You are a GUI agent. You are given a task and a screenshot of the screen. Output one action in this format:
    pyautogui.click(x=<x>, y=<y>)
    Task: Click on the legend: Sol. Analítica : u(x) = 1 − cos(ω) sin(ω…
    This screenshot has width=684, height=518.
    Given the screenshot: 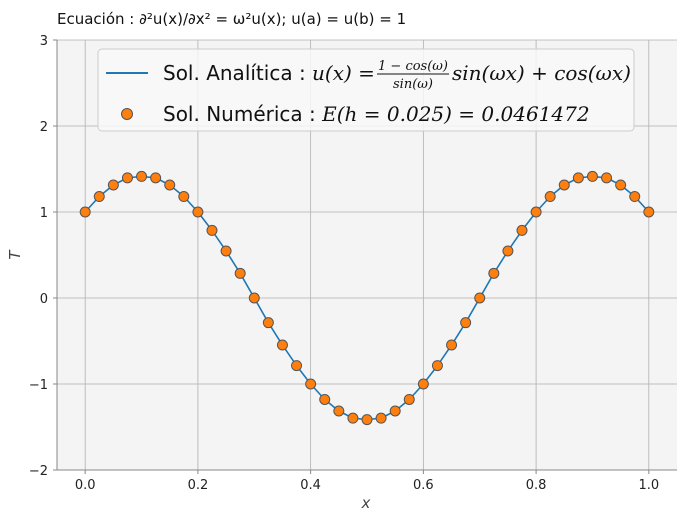 What is the action you would take?
    pyautogui.click(x=366, y=90)
    